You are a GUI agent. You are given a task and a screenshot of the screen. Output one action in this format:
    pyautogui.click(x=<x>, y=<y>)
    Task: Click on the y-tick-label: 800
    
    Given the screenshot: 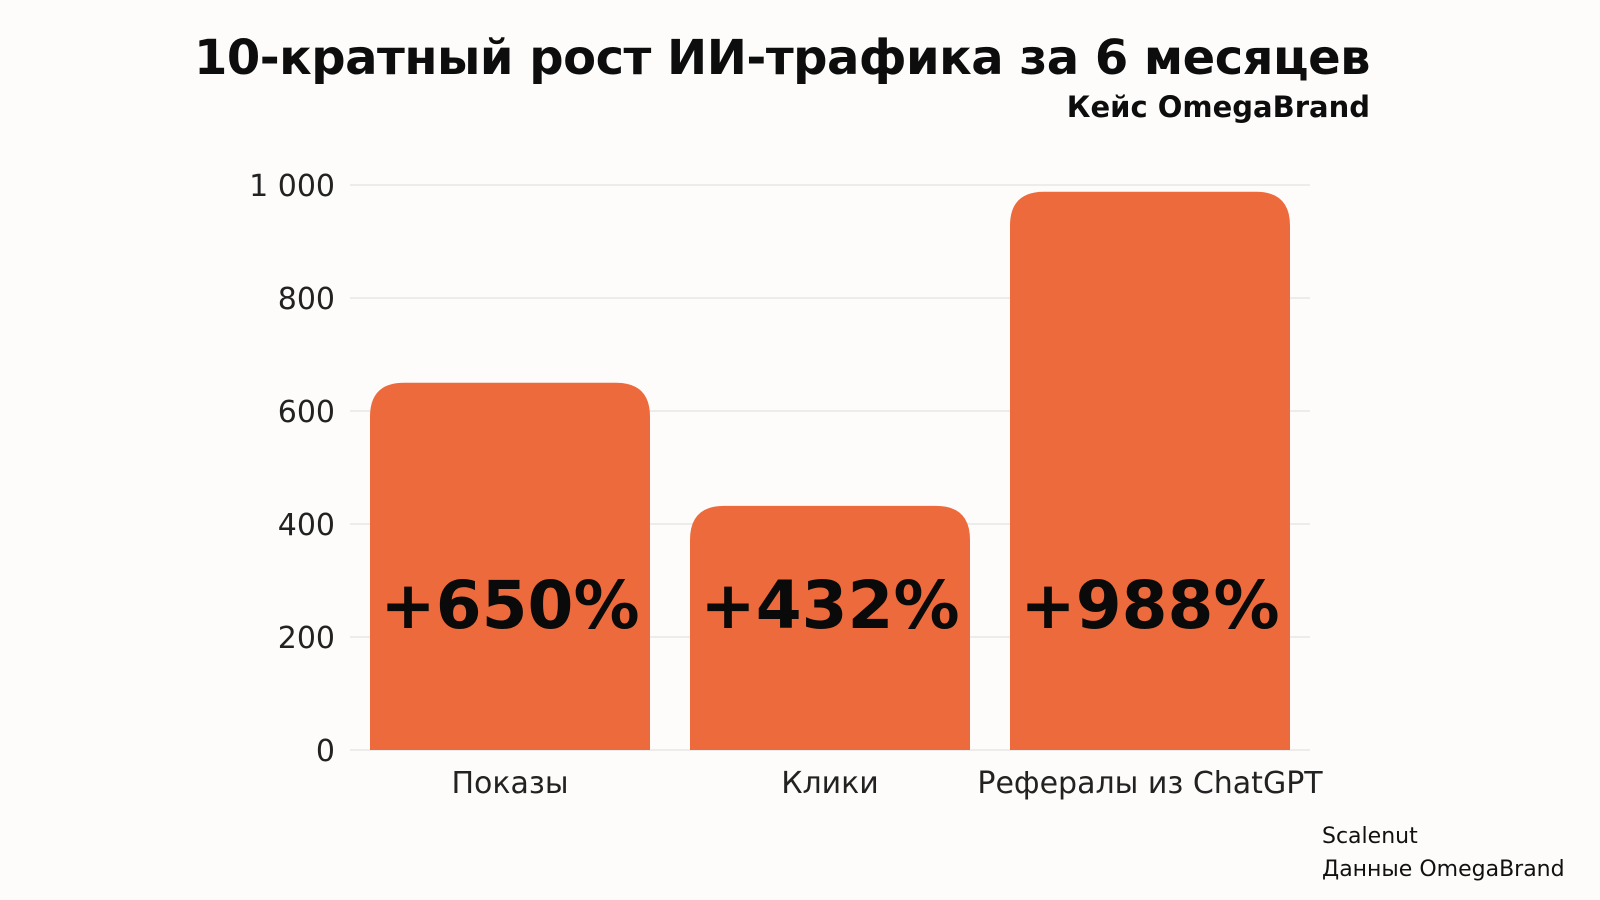 What is the action you would take?
    pyautogui.click(x=306, y=299)
    